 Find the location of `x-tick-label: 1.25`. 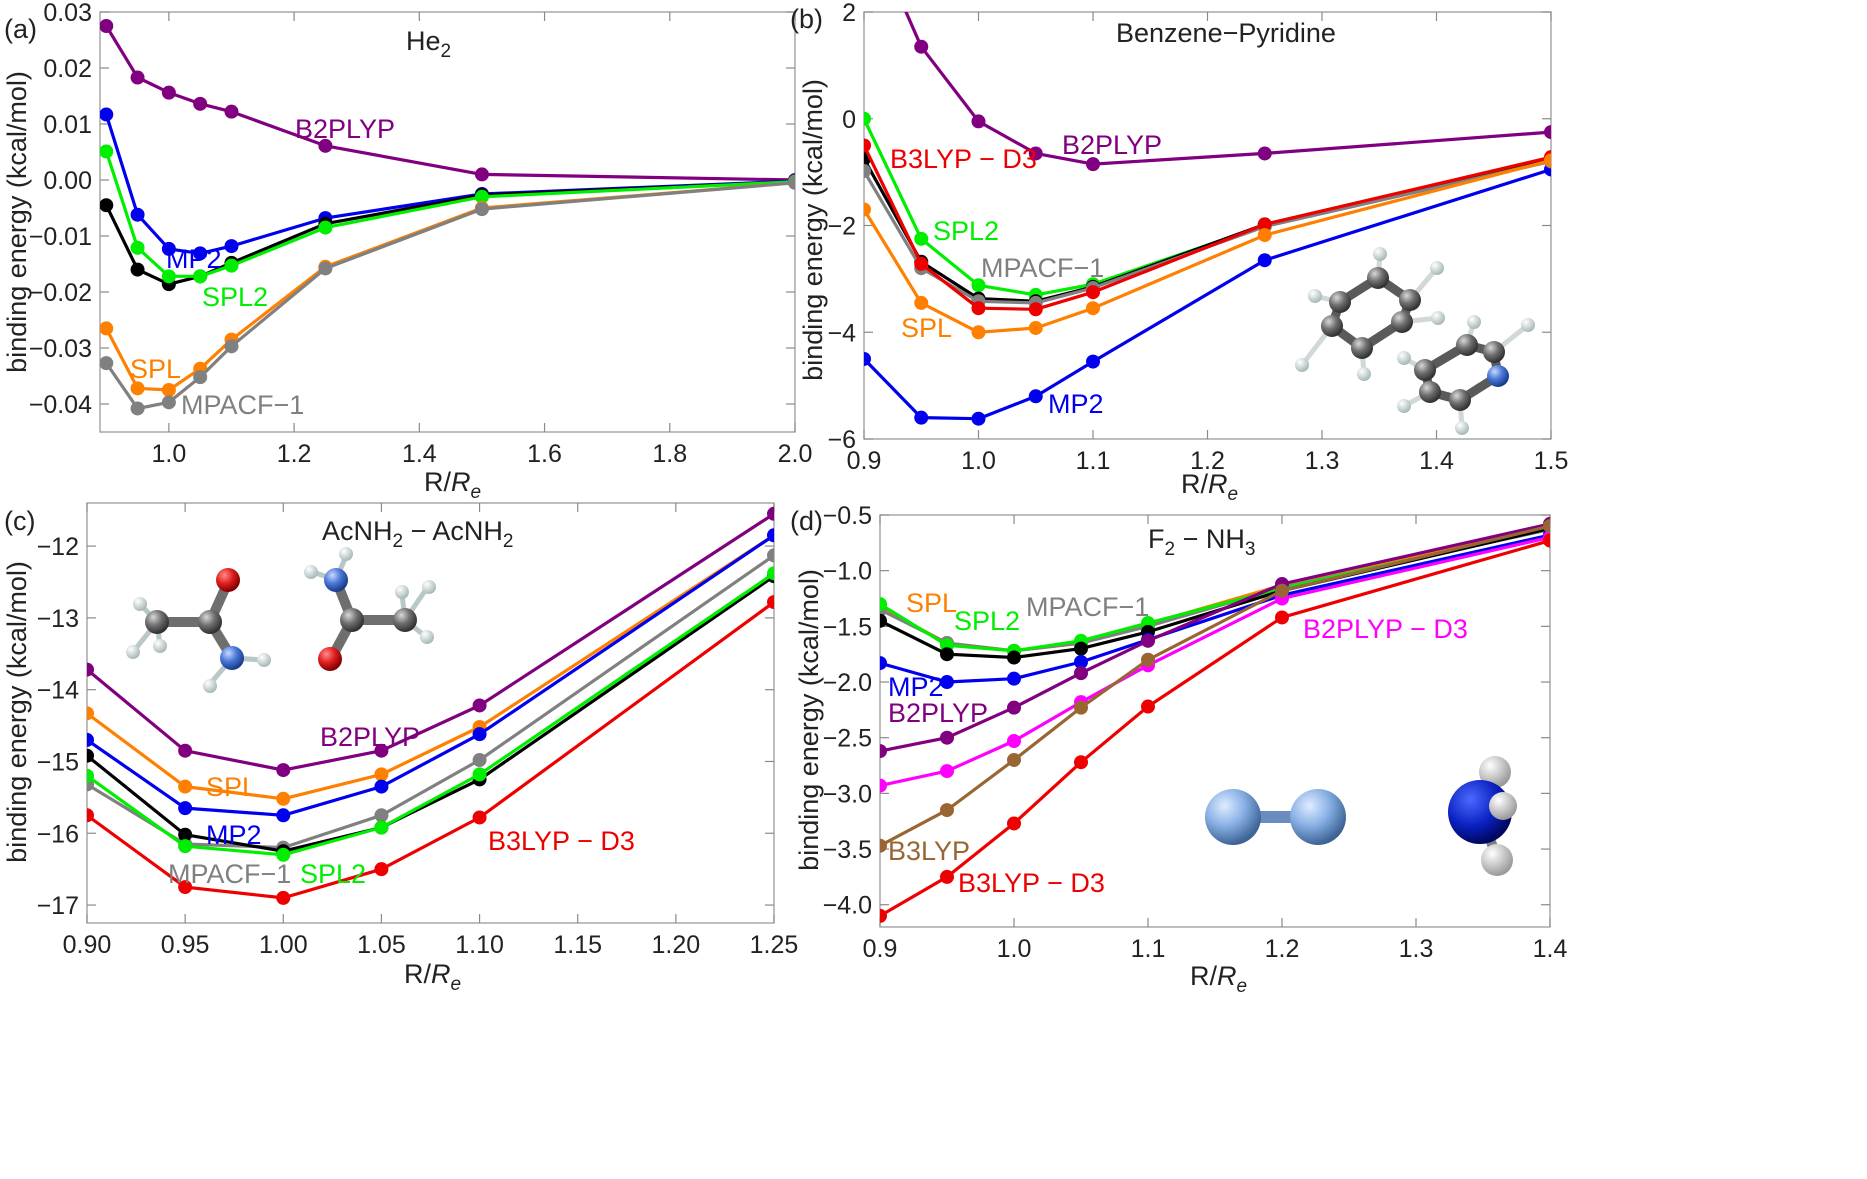

x-tick-label: 1.25 is located at coordinates (774, 945).